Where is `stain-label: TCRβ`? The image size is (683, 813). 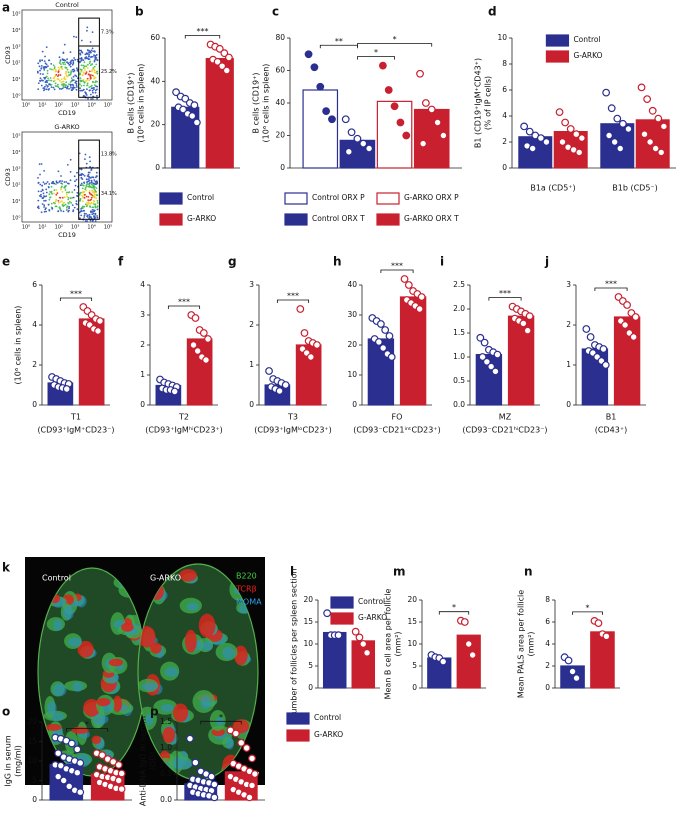
stain-label: TCRβ is located at coordinates (246, 589).